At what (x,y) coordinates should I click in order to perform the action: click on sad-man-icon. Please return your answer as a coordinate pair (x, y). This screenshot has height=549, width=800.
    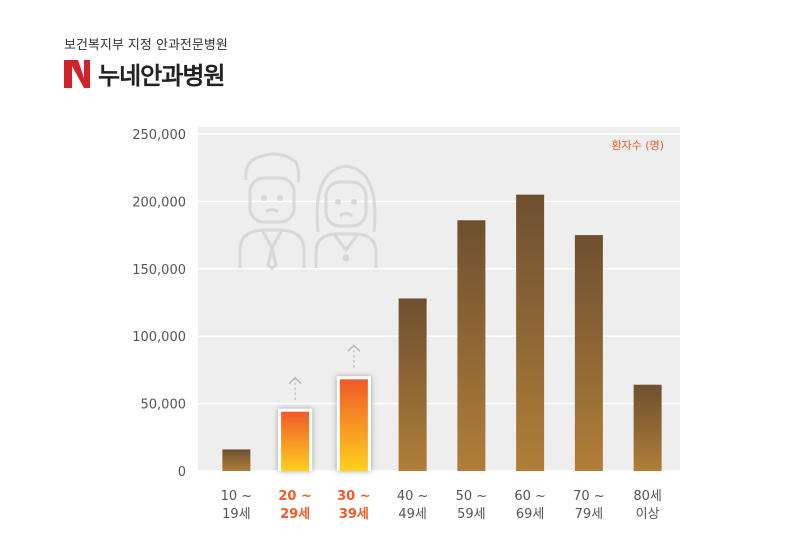
    Looking at the image, I should click on (272, 211).